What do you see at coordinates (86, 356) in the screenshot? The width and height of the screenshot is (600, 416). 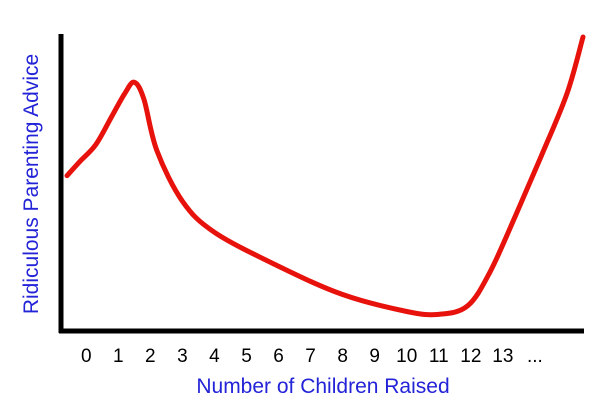 I see `x-tick-label: 0` at bounding box center [86, 356].